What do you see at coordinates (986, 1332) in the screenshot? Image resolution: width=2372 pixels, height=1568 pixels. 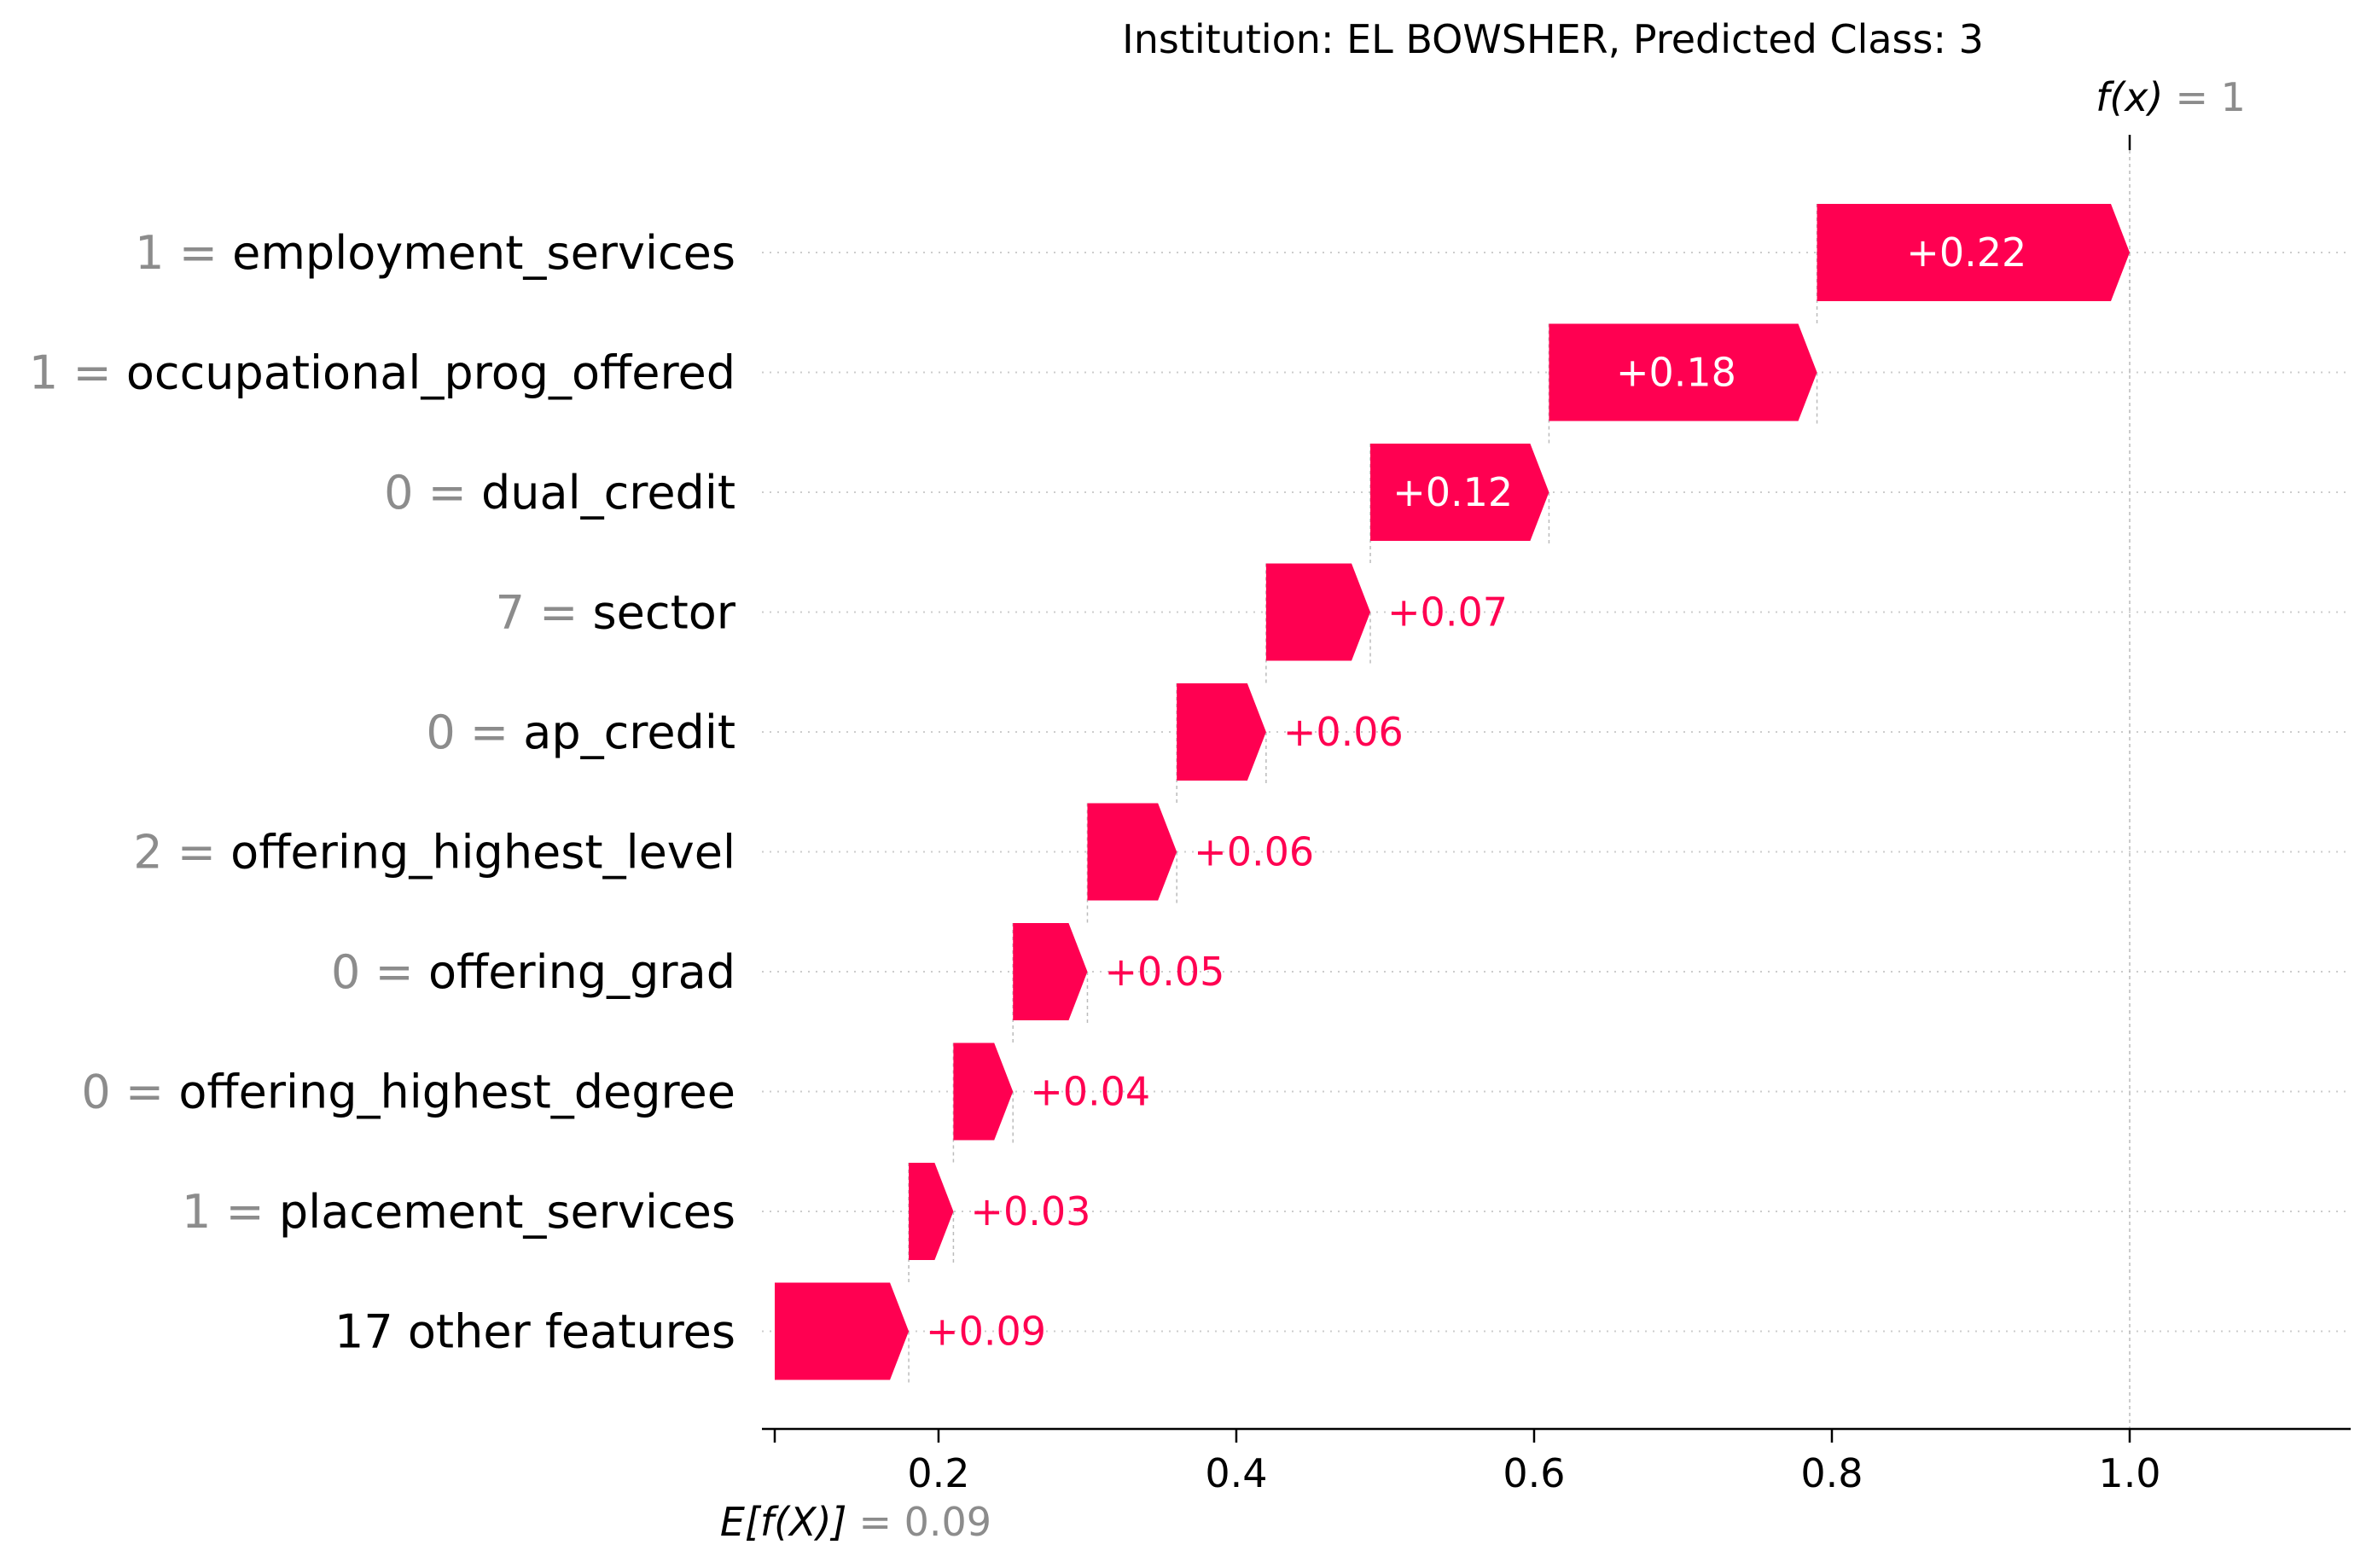 I see `bar-value-label: +0.09` at bounding box center [986, 1332].